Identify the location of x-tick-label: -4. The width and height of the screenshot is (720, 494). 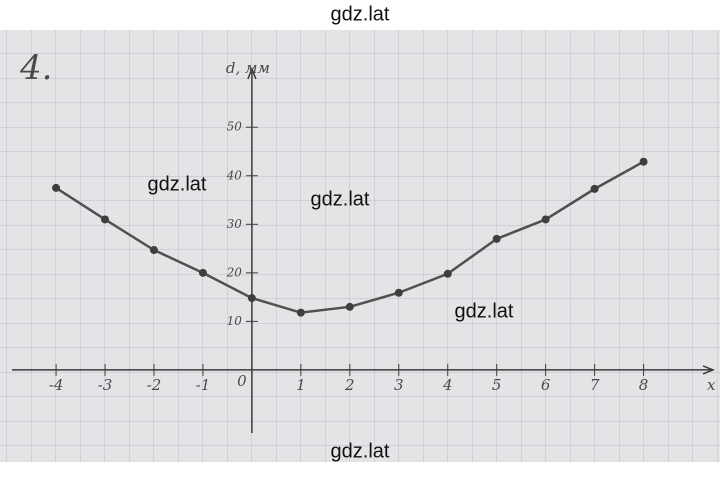
(56, 385).